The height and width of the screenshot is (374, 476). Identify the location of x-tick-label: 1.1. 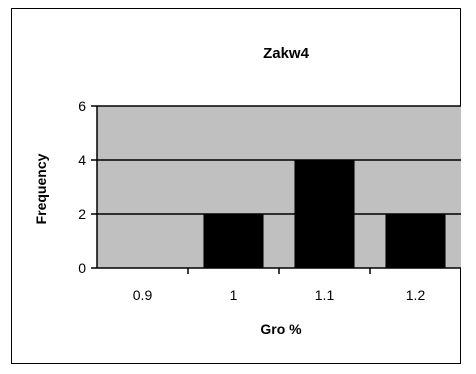
(325, 295).